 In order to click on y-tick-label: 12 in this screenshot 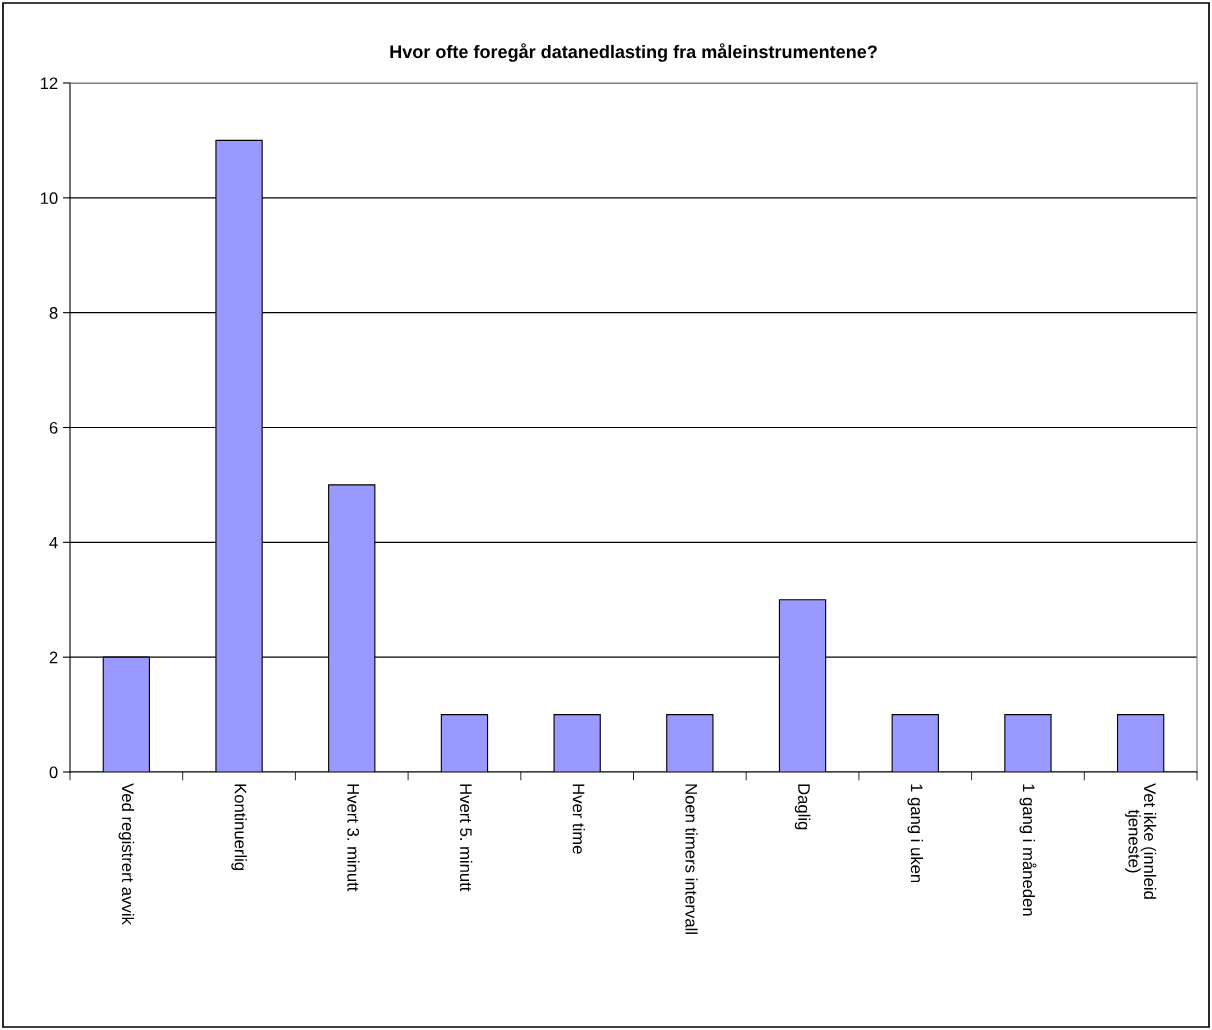, I will do `click(49, 83)`.